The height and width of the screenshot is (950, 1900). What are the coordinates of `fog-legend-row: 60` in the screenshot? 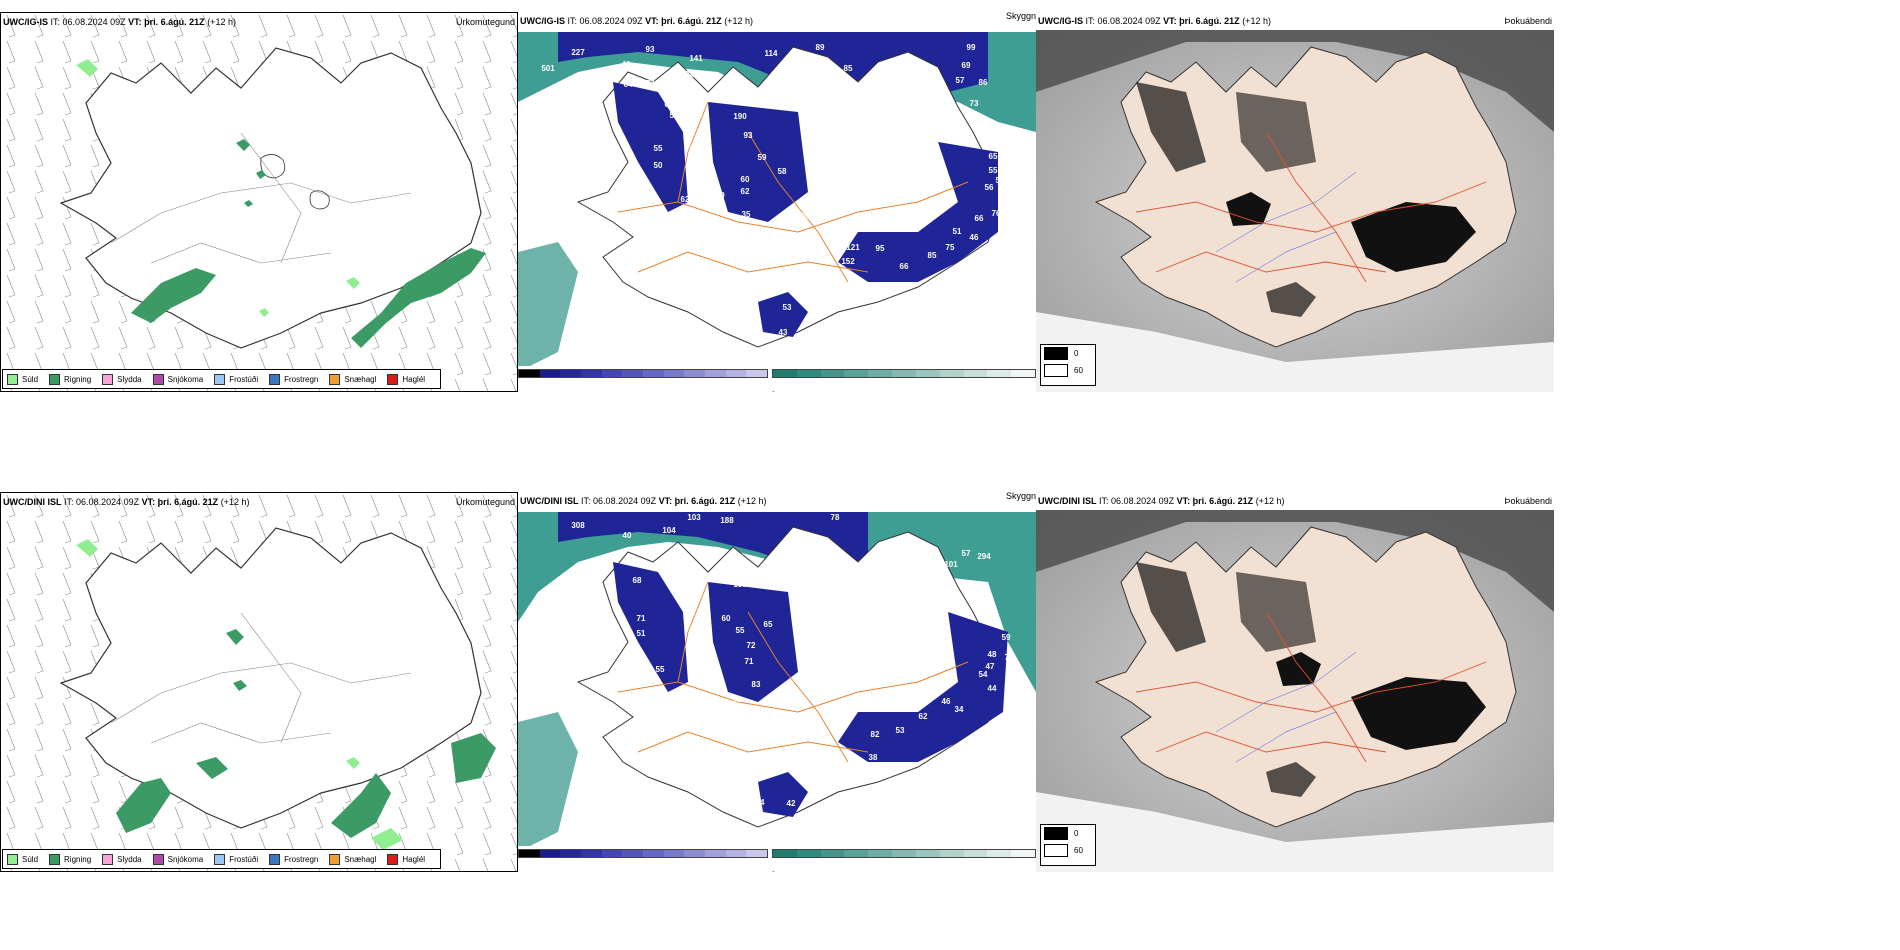 It's located at (1068, 850).